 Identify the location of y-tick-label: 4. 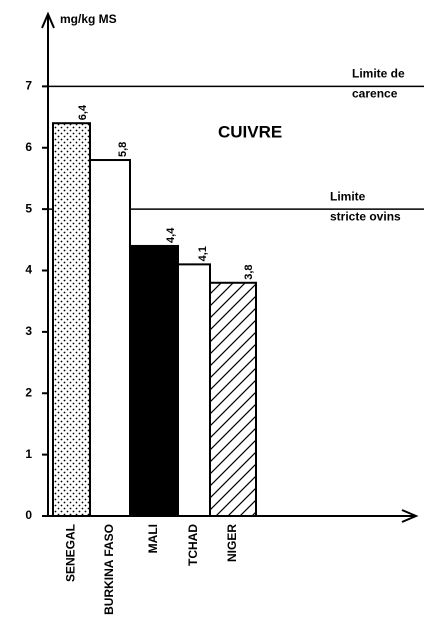
(28, 270).